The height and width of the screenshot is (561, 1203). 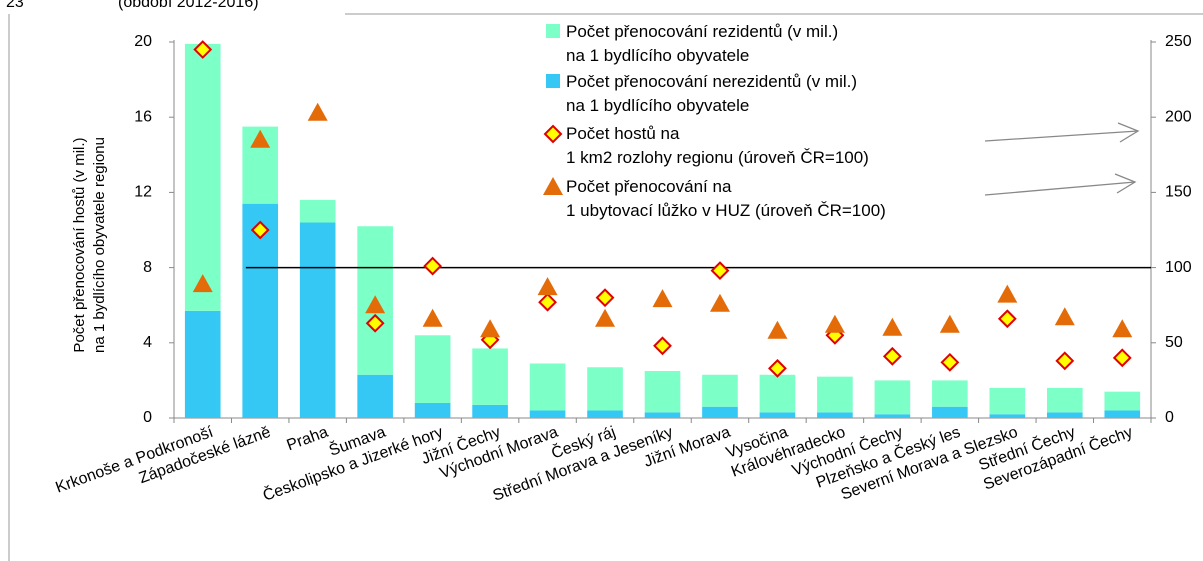 What do you see at coordinates (143, 192) in the screenshot?
I see `y-tick-label: 12` at bounding box center [143, 192].